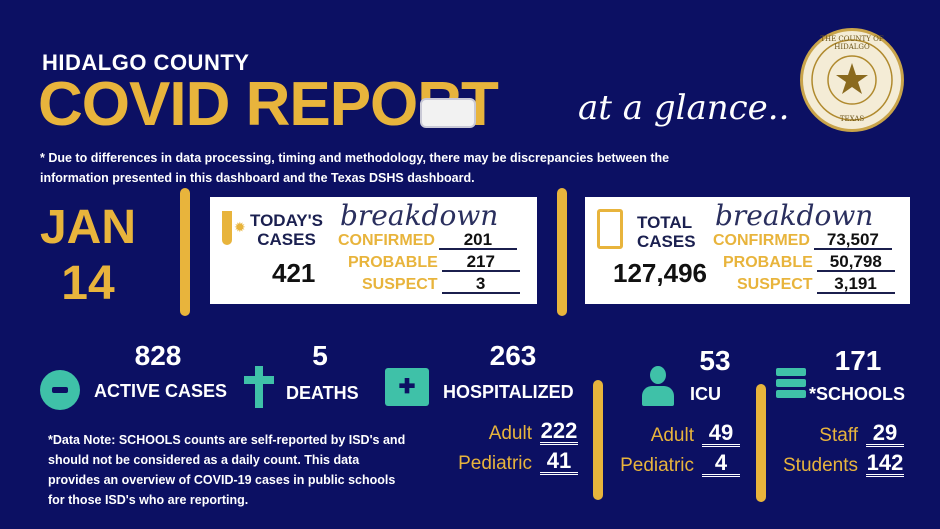 The height and width of the screenshot is (529, 940). Describe the element at coordinates (146, 62) in the screenshot. I see `county-heading: HIDALGO COUNTY` at that location.